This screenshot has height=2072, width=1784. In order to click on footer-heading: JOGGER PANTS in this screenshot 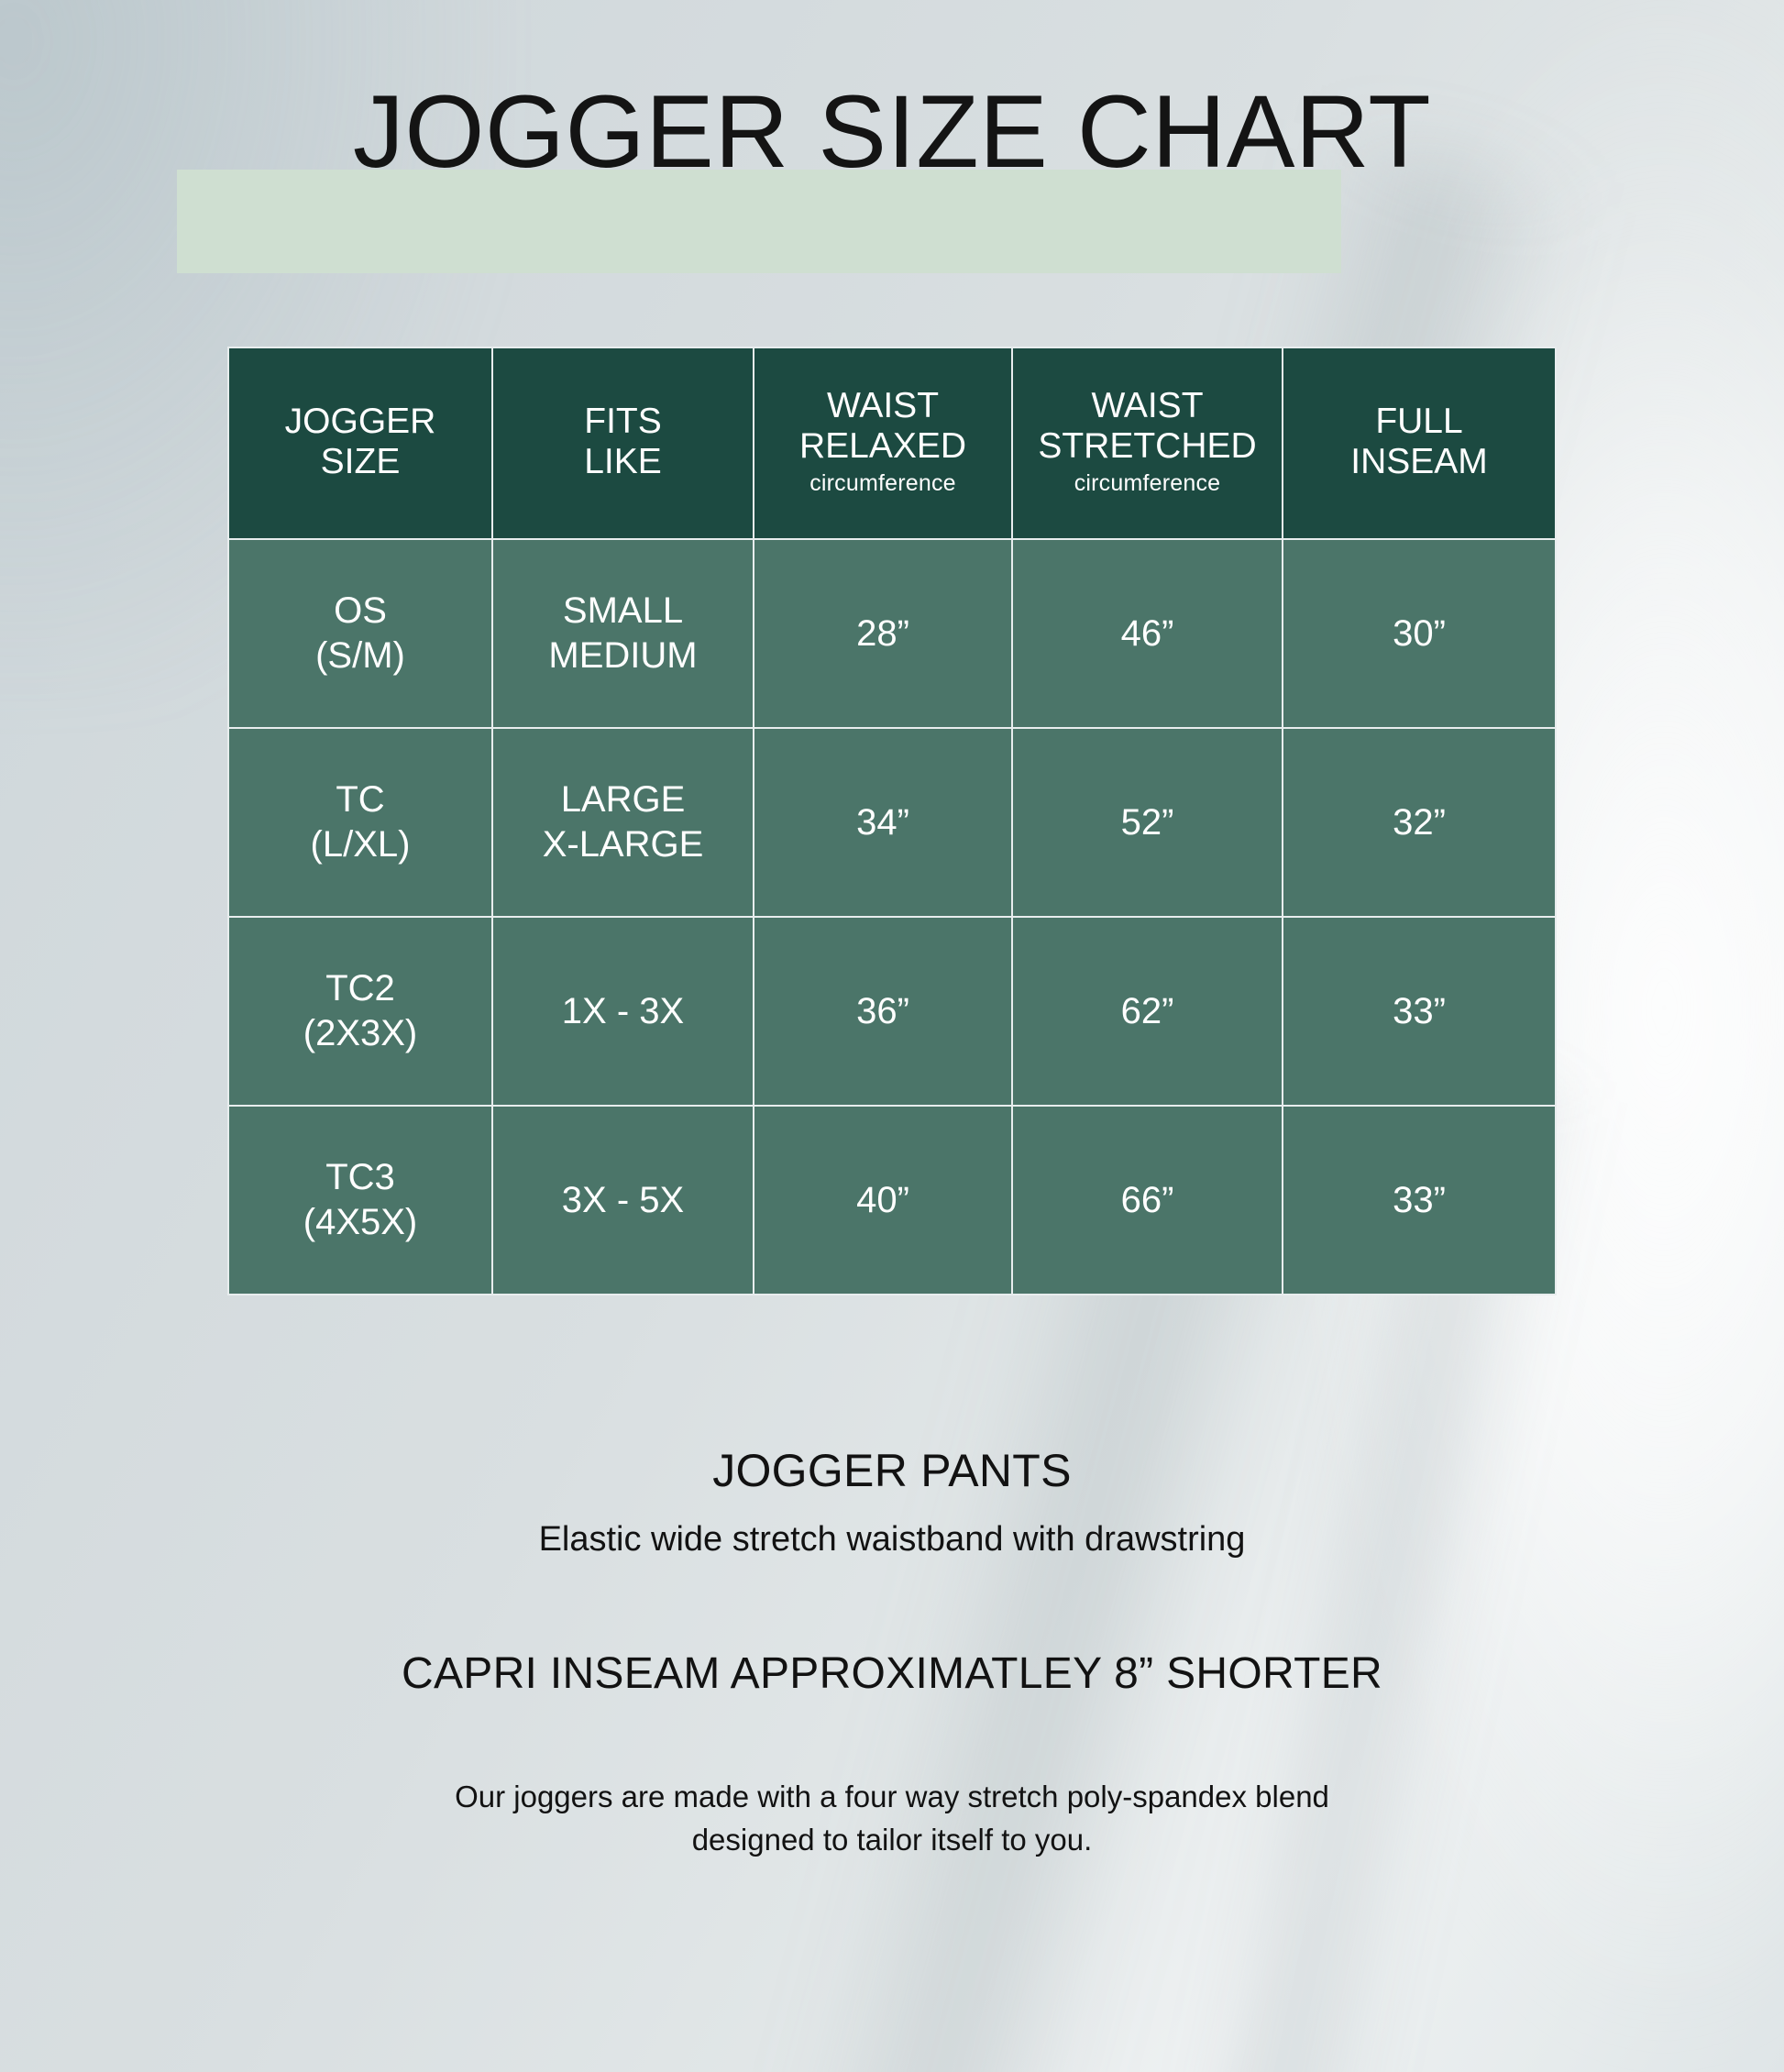, I will do `click(892, 1470)`.